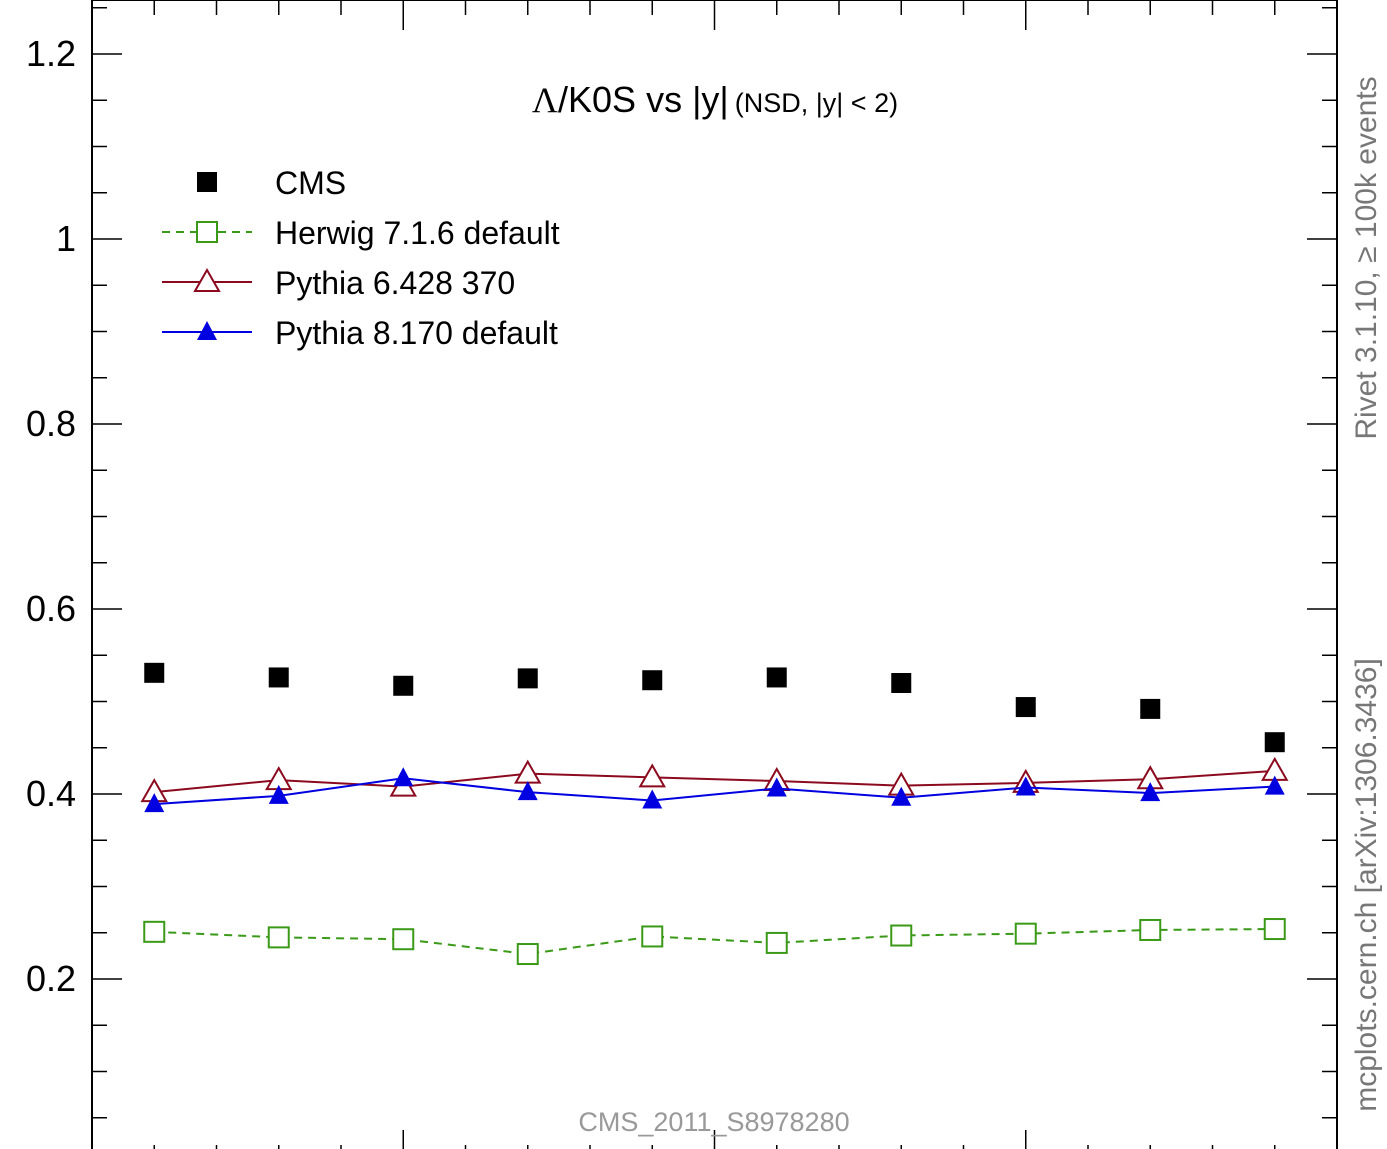 The image size is (1387, 1149). Describe the element at coordinates (51, 423) in the screenshot. I see `y-tick-label: 0.8` at that location.